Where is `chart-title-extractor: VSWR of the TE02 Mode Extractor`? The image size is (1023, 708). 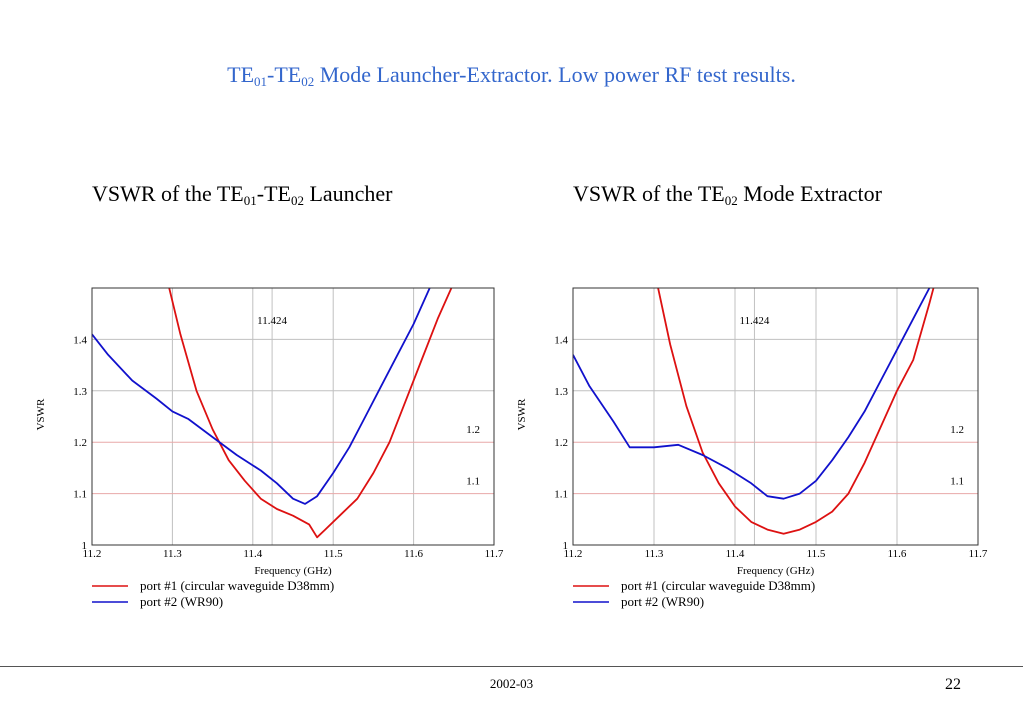
chart-title-extractor: VSWR of the TE02 Mode Extractor is located at coordinates (727, 195).